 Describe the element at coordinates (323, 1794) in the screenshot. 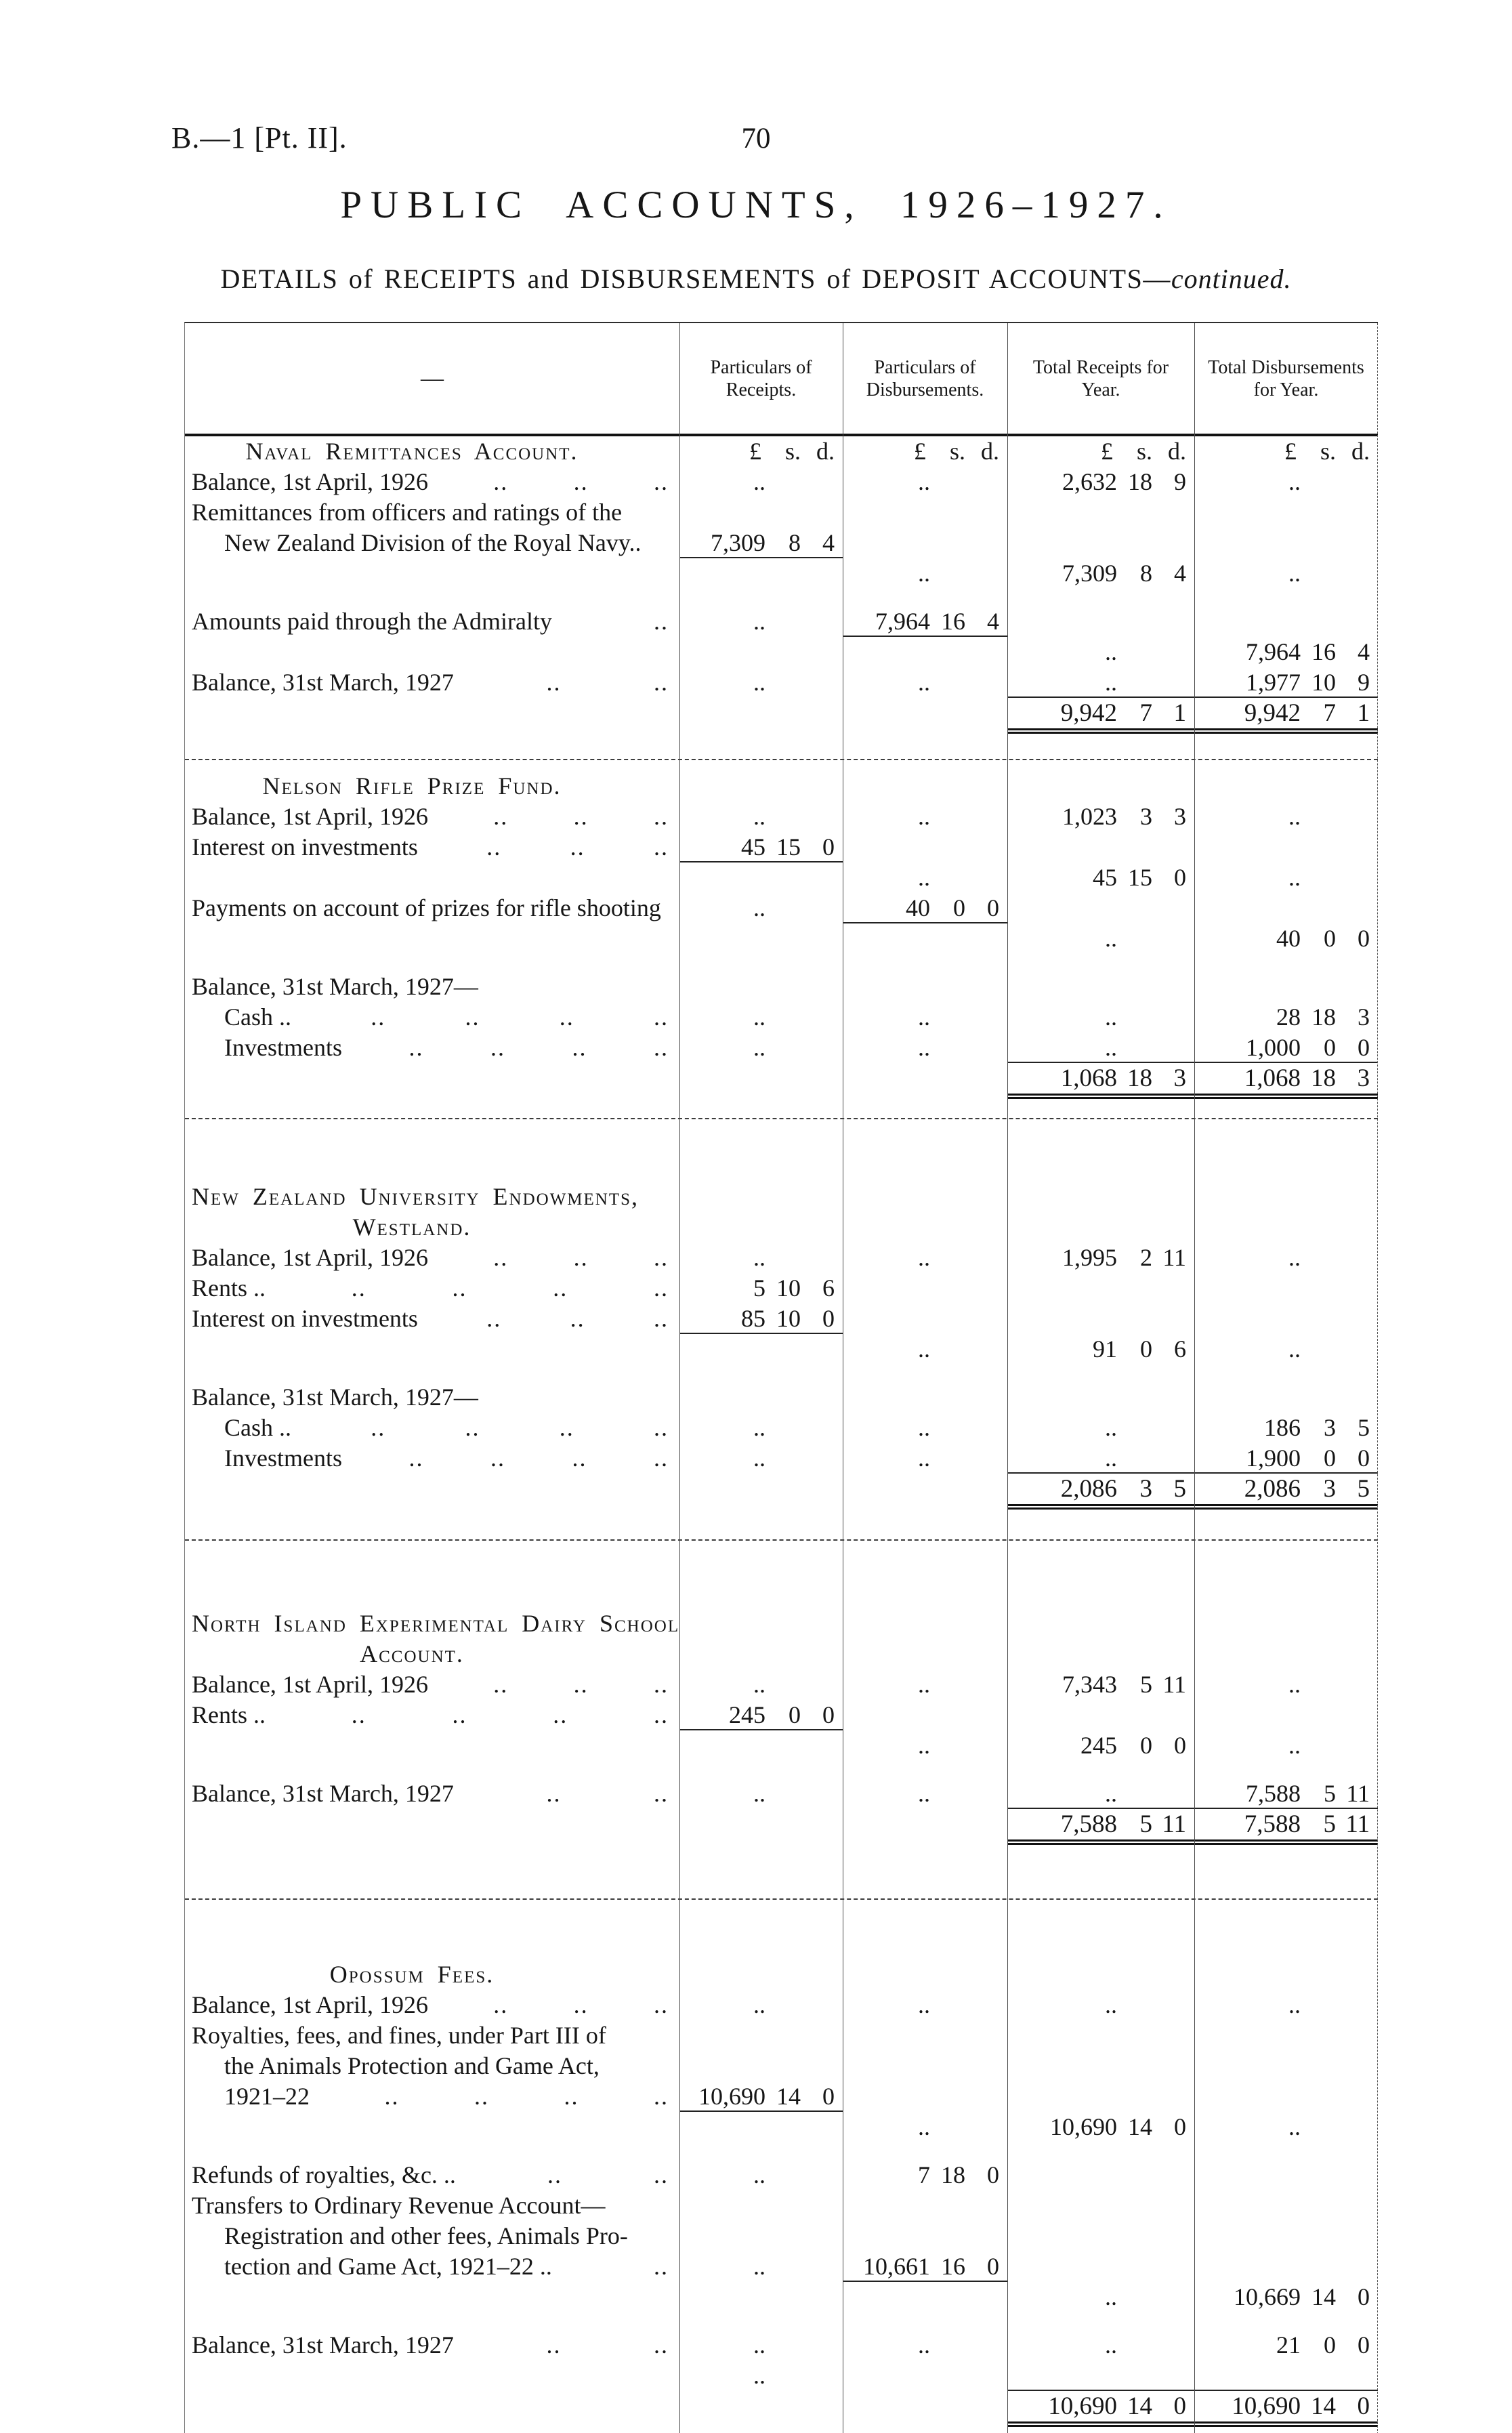

I see `row-label: Balance, 31st March, 1927` at that location.